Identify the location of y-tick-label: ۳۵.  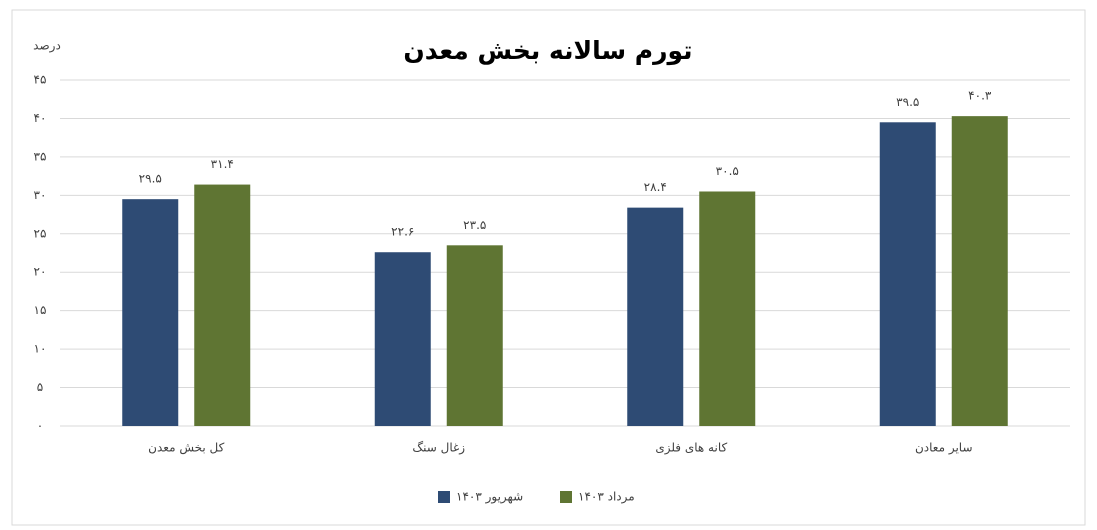
(40, 156).